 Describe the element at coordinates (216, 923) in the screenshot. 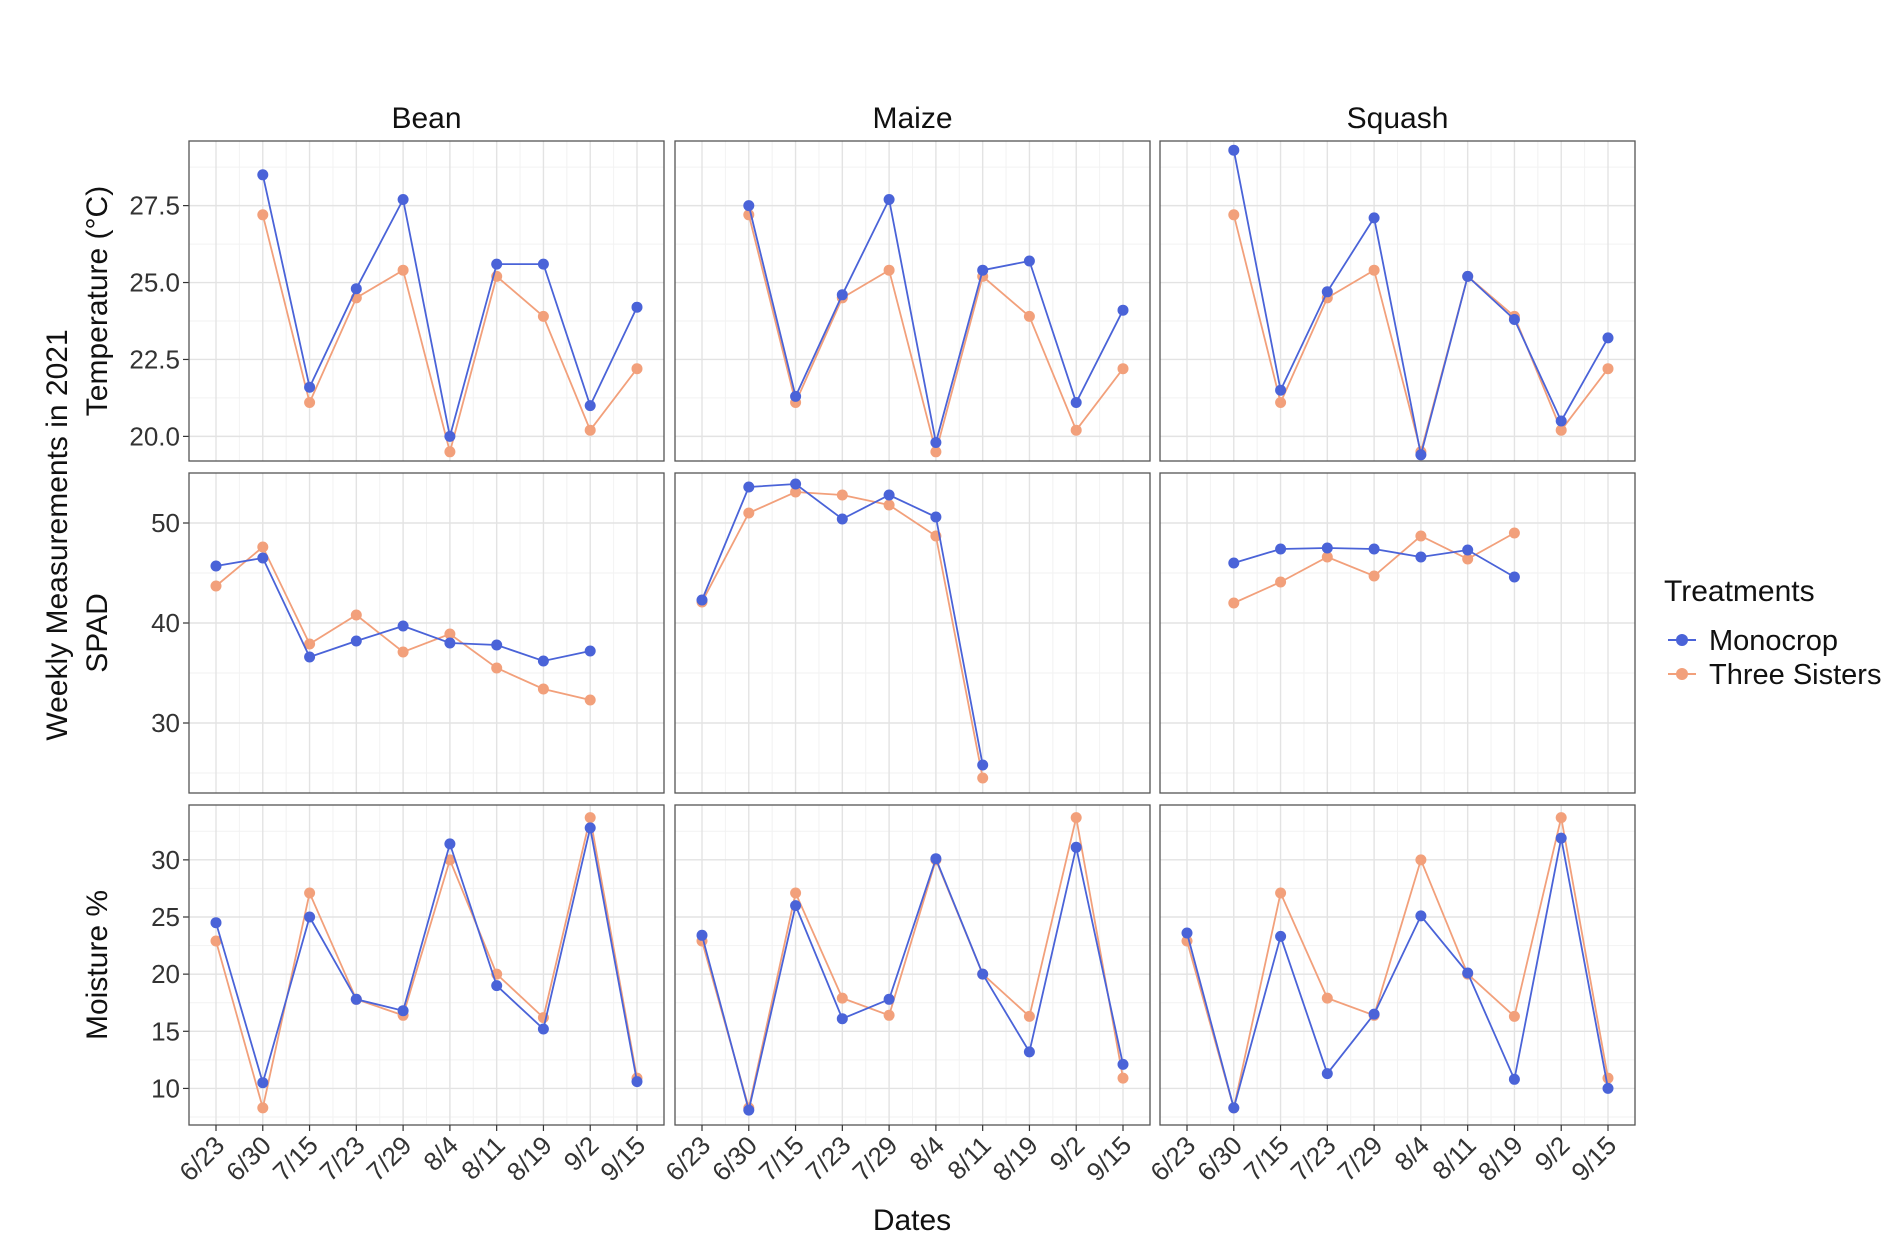

I see `data-point-monocrop-bean-r2-6/23` at that location.